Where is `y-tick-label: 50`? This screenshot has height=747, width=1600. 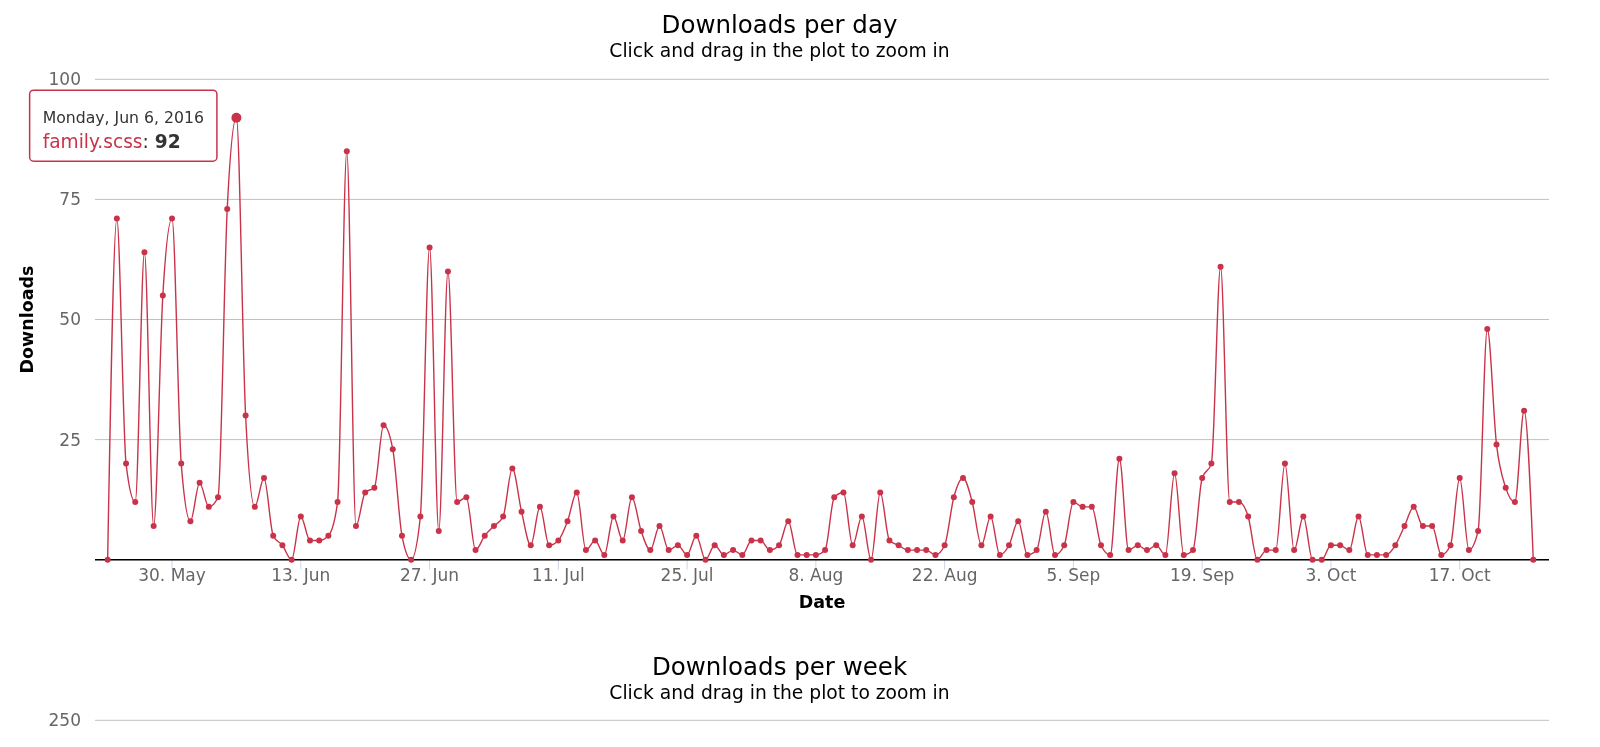 y-tick-label: 50 is located at coordinates (70, 319).